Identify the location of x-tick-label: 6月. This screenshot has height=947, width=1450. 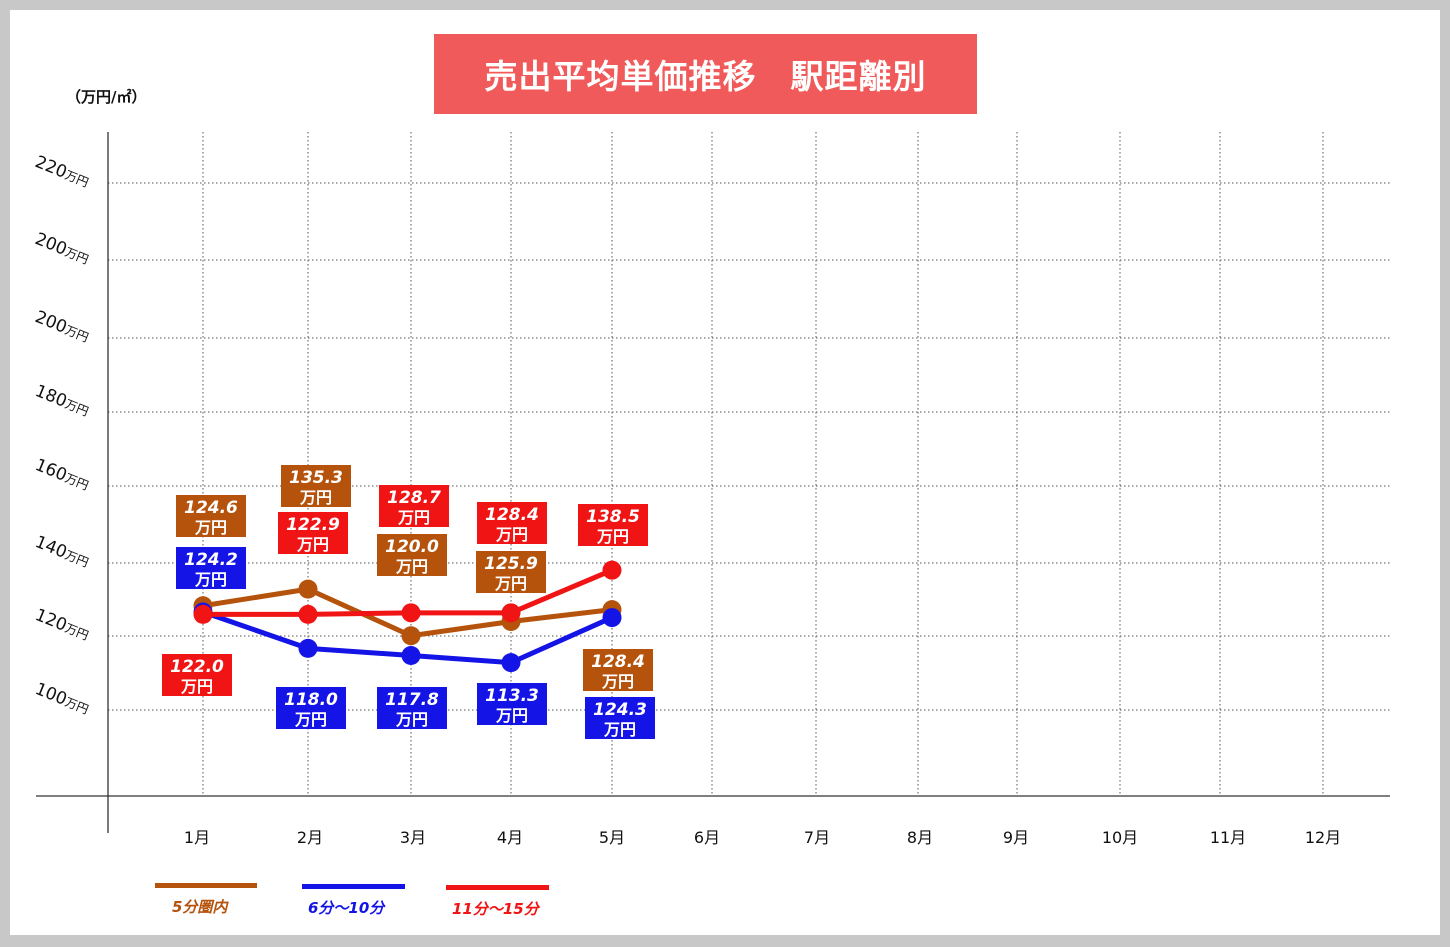
(707, 837).